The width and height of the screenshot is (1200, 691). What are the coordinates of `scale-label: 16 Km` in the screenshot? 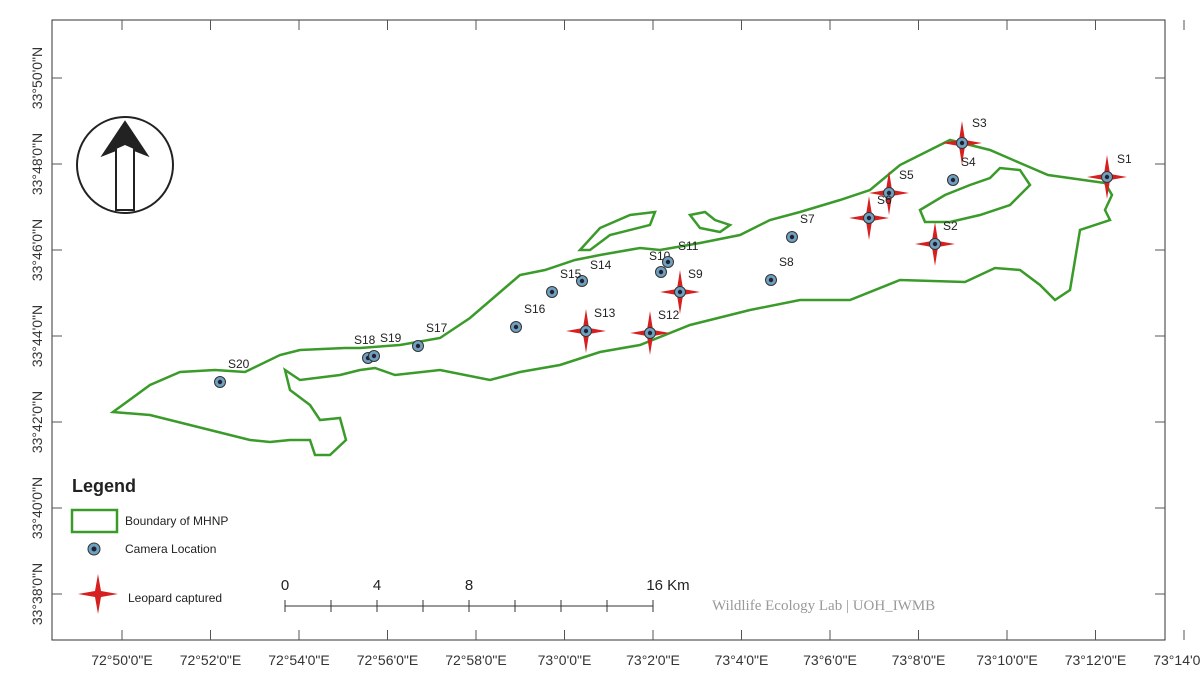 It's located at (667, 585).